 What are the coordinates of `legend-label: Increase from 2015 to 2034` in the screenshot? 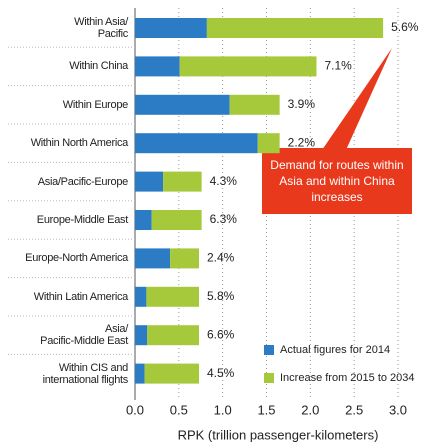 It's located at (347, 378).